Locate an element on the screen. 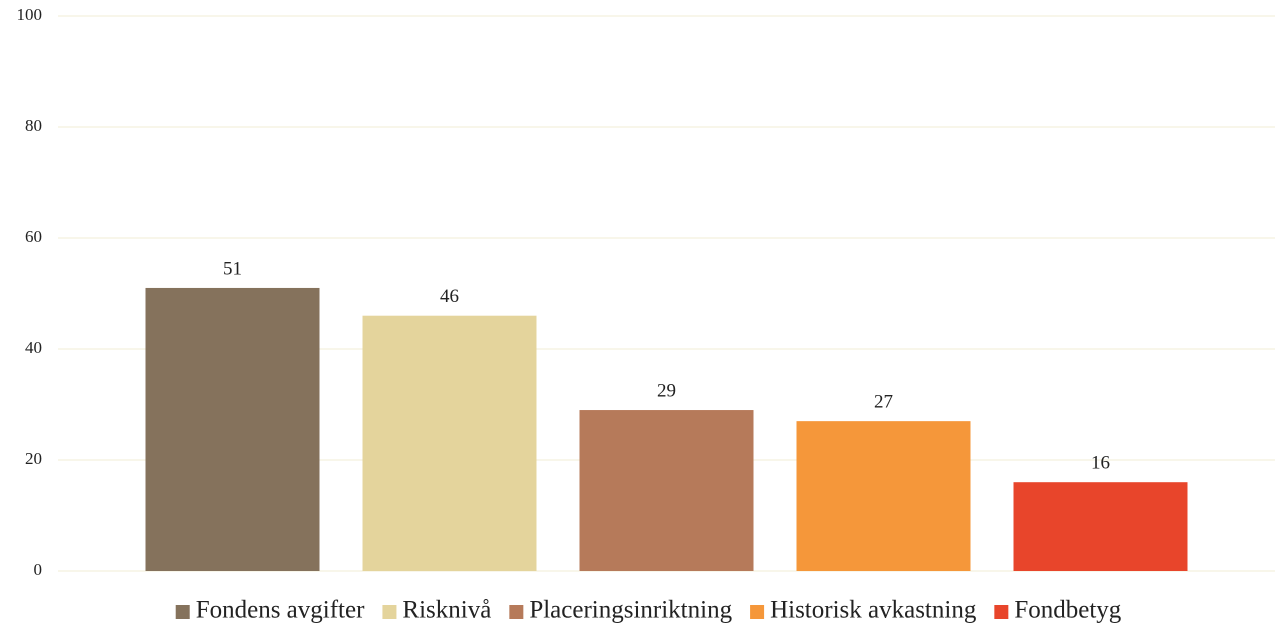  y-tick-label: 100 is located at coordinates (30, 14).